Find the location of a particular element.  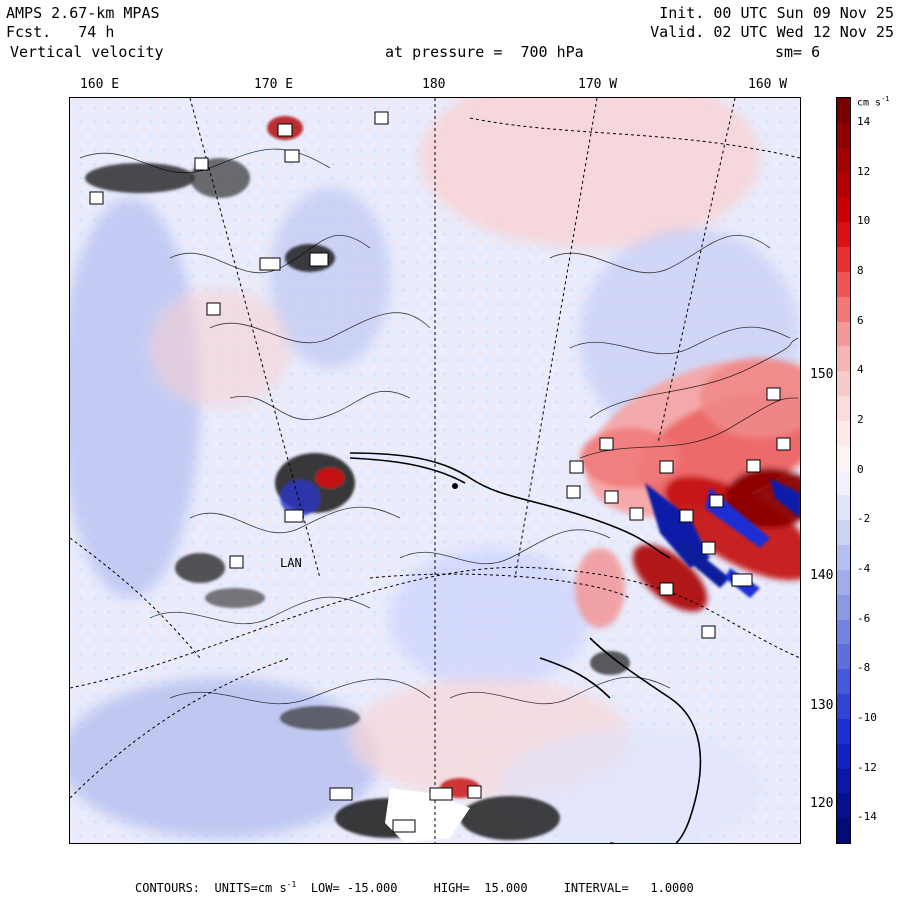

contour-low: LOW= -15.000 is located at coordinates (354, 888).